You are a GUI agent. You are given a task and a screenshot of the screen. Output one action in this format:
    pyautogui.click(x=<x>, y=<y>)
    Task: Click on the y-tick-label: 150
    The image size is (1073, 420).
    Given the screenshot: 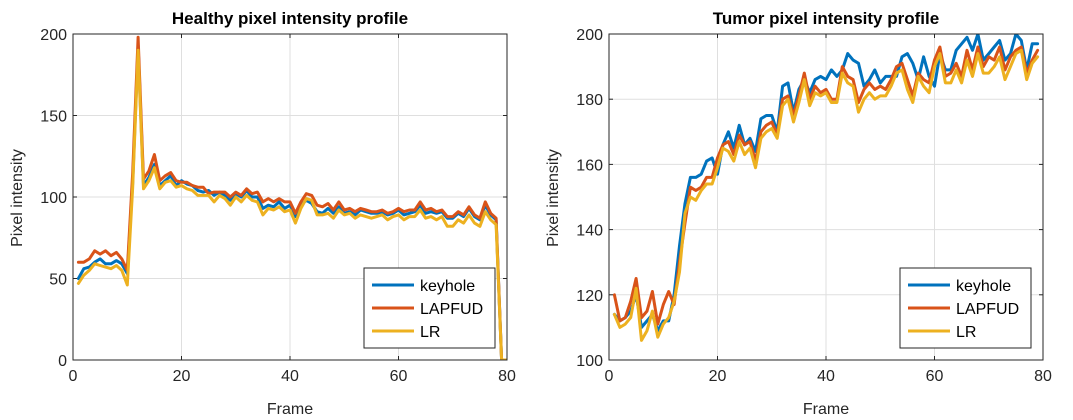 What is the action you would take?
    pyautogui.click(x=53, y=117)
    